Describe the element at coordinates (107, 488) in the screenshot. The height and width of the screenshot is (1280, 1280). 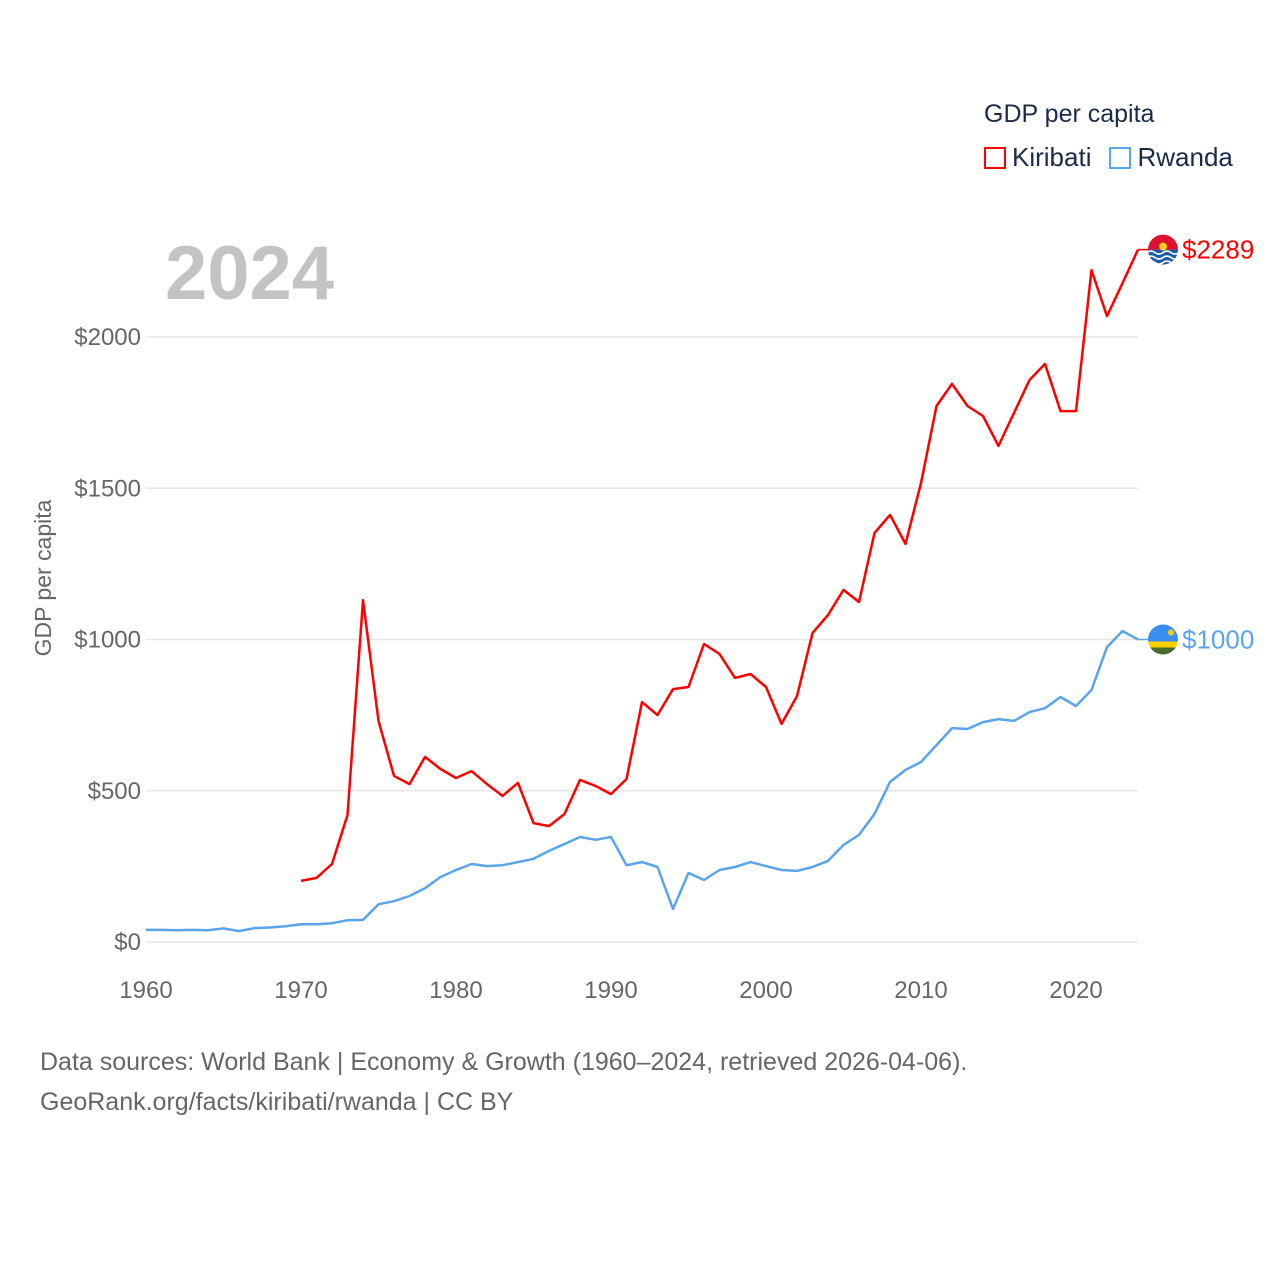
I see `y-tick-label: $1500` at that location.